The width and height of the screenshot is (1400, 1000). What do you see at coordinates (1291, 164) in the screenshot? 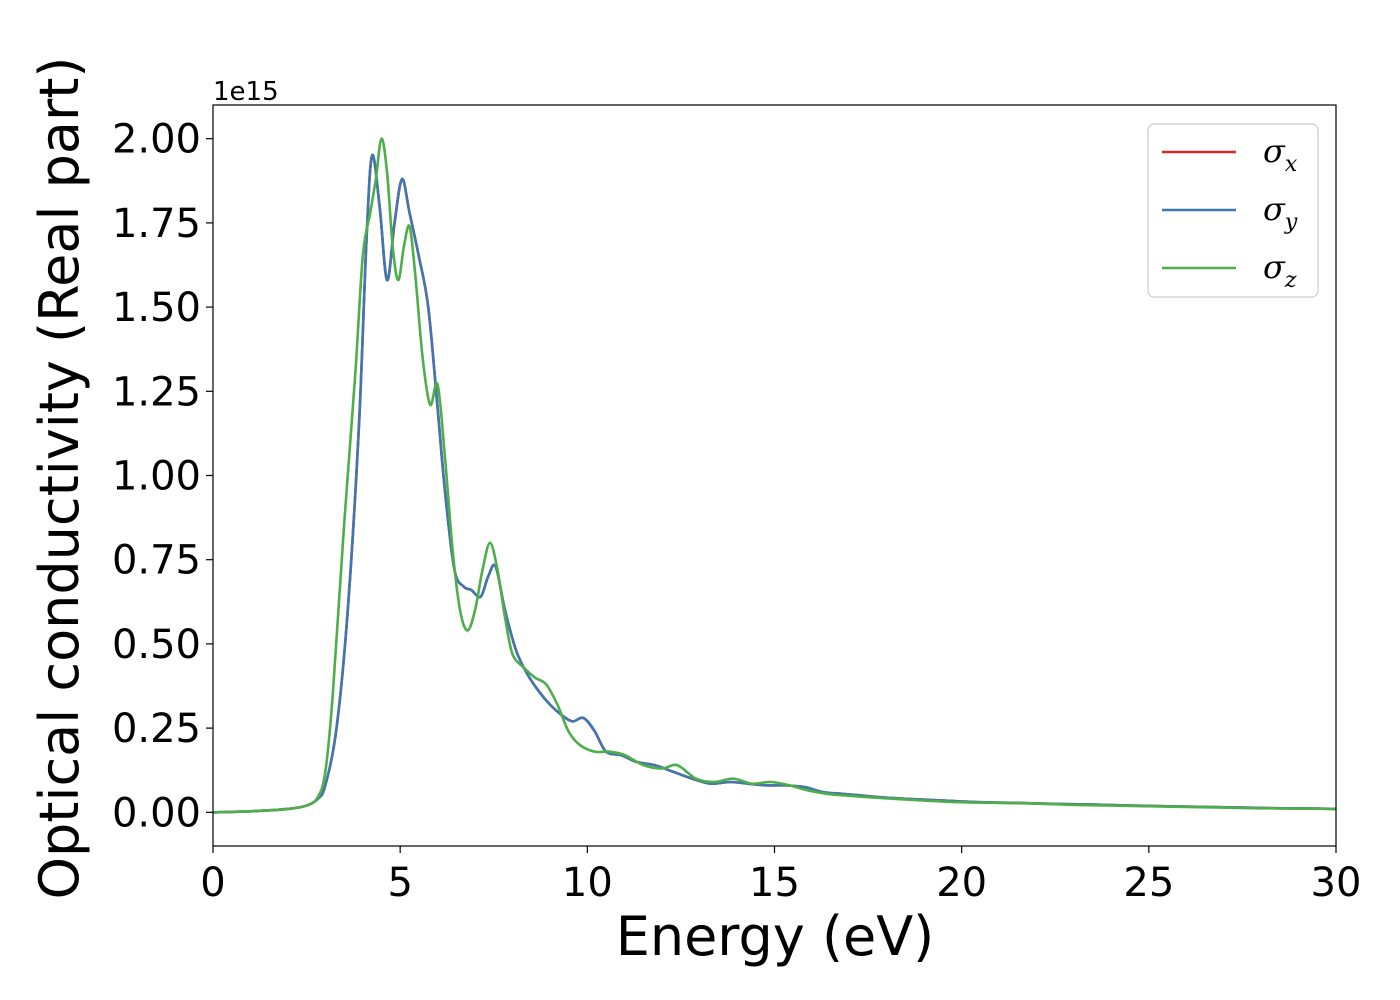
I see `legend-label-subscript: x` at bounding box center [1291, 164].